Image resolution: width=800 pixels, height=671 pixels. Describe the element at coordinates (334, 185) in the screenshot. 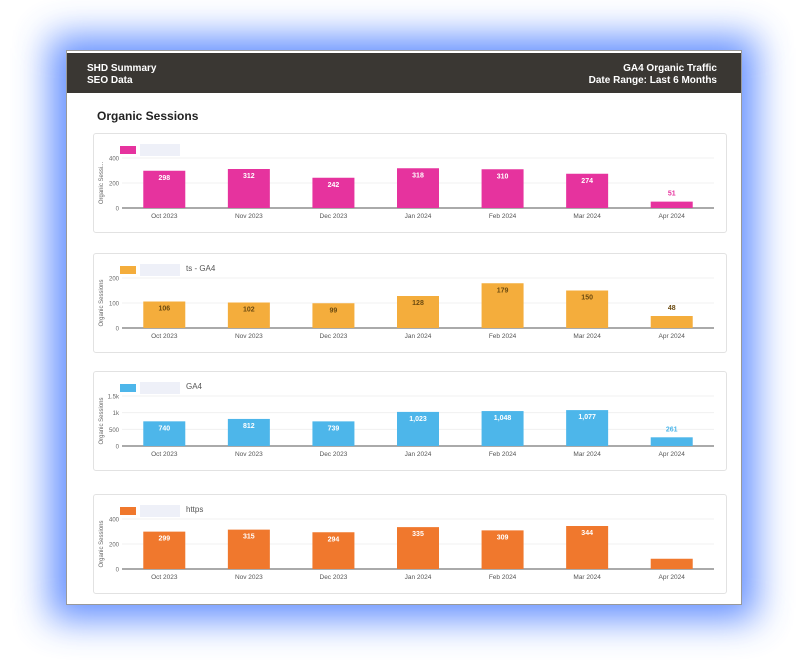

I see `data-label: 242` at that location.